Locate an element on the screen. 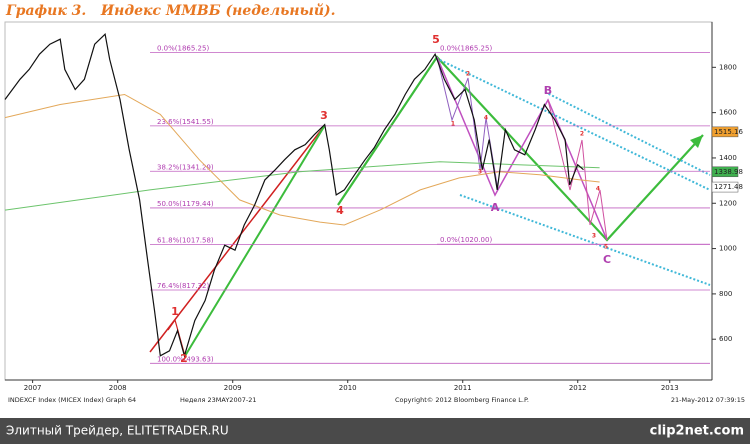  footer-text: 21-May-2012 07:39:15 is located at coordinates (708, 400).